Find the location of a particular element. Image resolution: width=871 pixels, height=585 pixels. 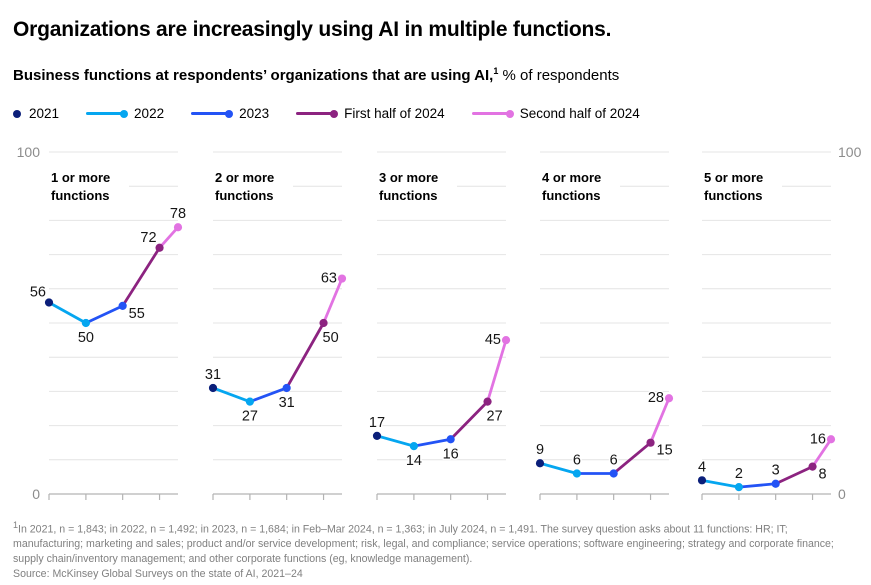

legend-item-2021: 2021 is located at coordinates (36, 113).